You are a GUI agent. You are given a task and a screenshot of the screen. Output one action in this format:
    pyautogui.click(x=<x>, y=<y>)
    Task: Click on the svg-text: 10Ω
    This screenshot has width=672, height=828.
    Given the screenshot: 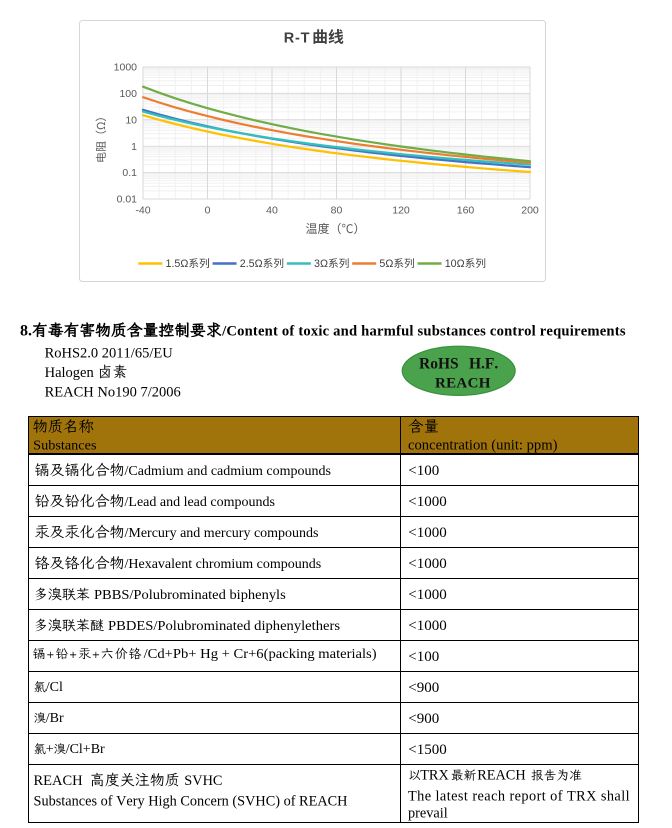 What is the action you would take?
    pyautogui.click(x=455, y=264)
    